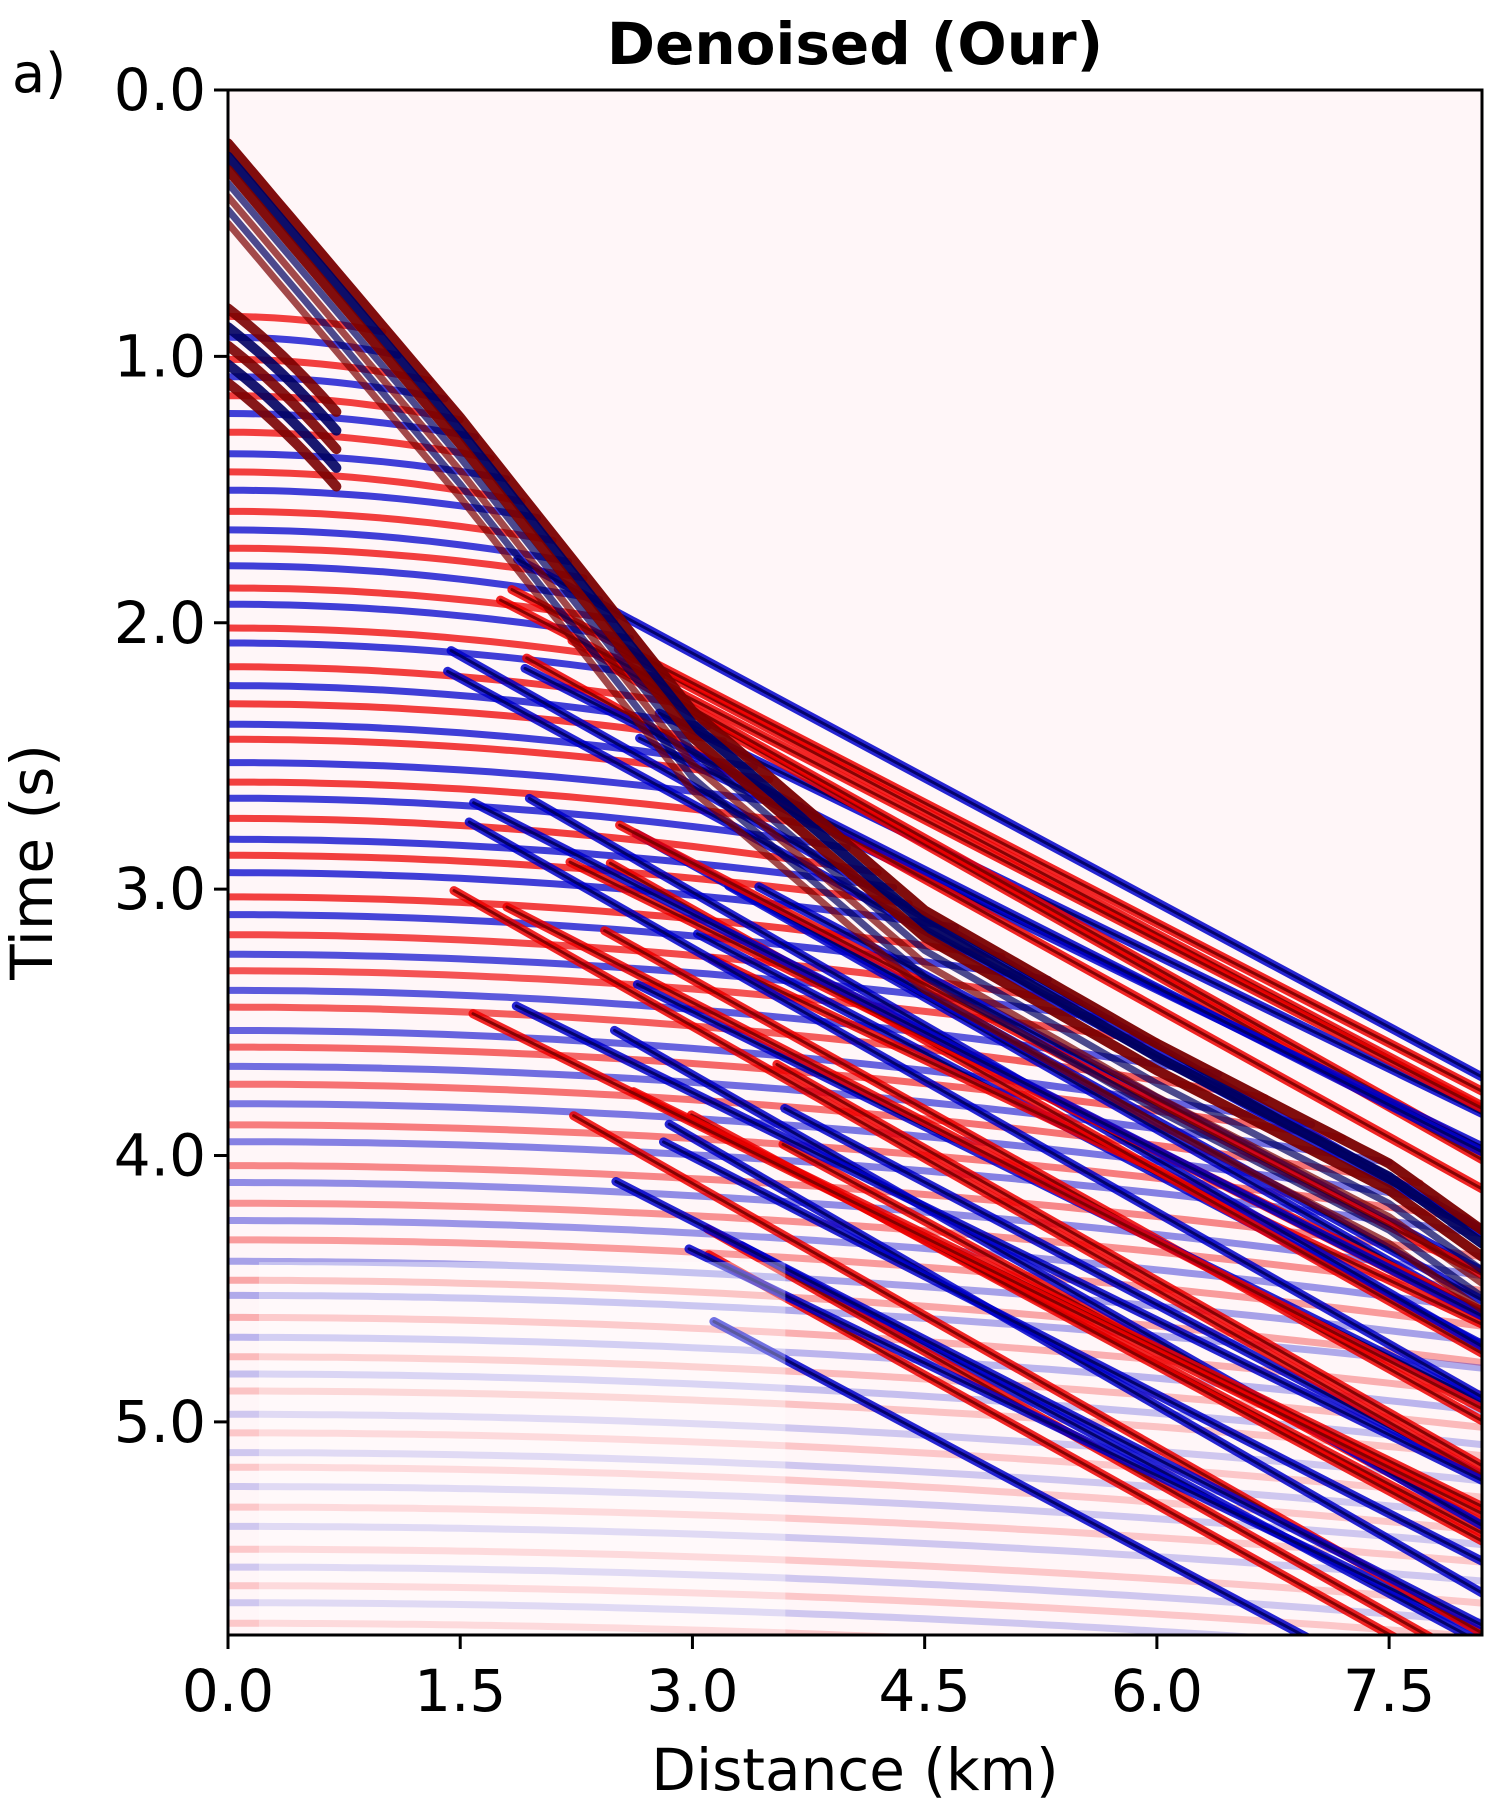 The image size is (1500, 1800). What do you see at coordinates (228, 1691) in the screenshot?
I see `x-tick-label: 0.0` at bounding box center [228, 1691].